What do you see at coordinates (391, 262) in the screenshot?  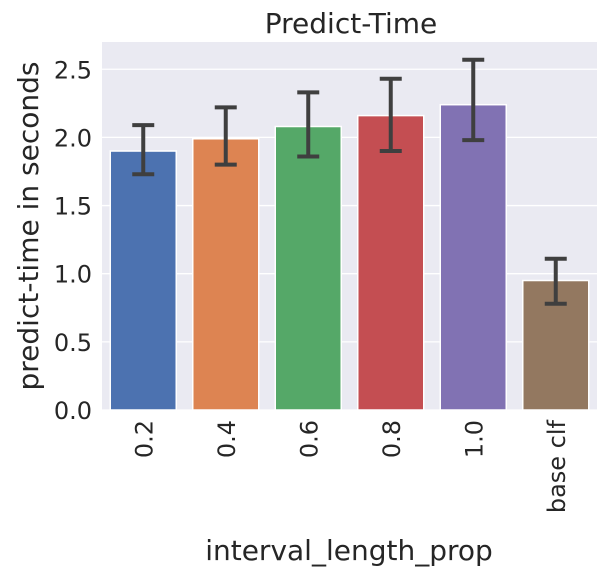 I see `bar-0.8` at bounding box center [391, 262].